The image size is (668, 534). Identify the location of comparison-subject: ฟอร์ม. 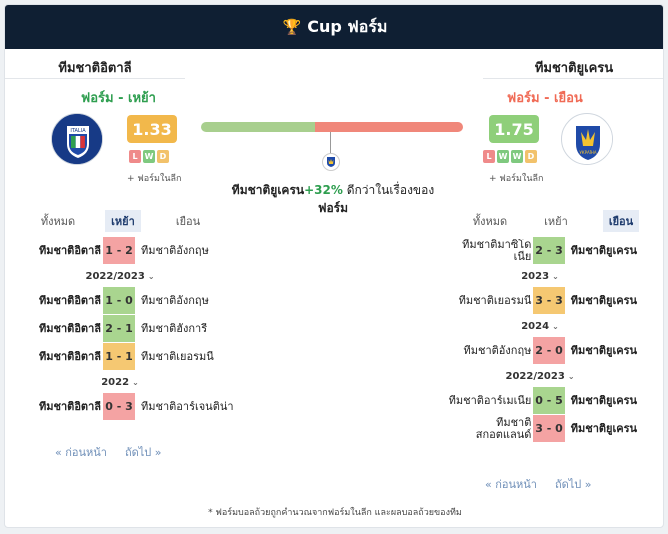
(333, 208).